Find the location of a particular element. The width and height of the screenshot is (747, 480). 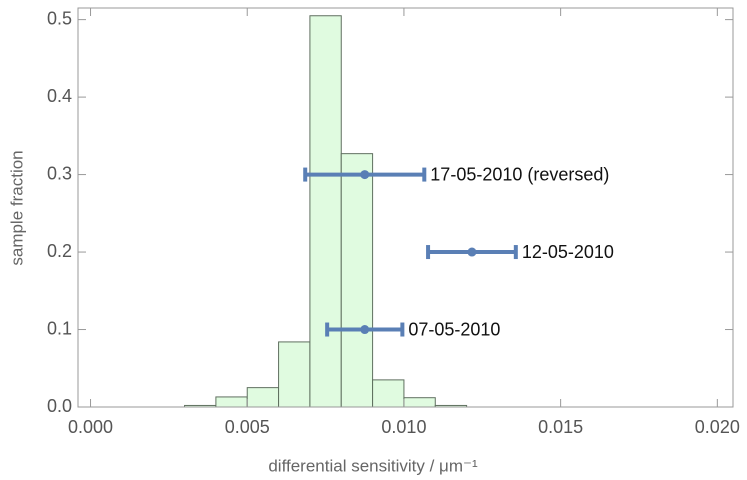

y-tick-label: 0.3 is located at coordinates (59, 173).